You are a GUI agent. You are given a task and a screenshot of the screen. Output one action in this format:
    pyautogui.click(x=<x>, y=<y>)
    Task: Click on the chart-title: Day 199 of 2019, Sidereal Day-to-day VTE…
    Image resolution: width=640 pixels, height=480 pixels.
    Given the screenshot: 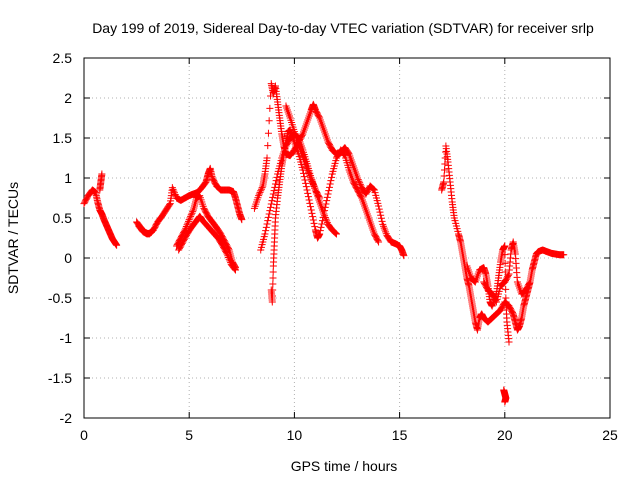 What is the action you would take?
    pyautogui.click(x=343, y=28)
    